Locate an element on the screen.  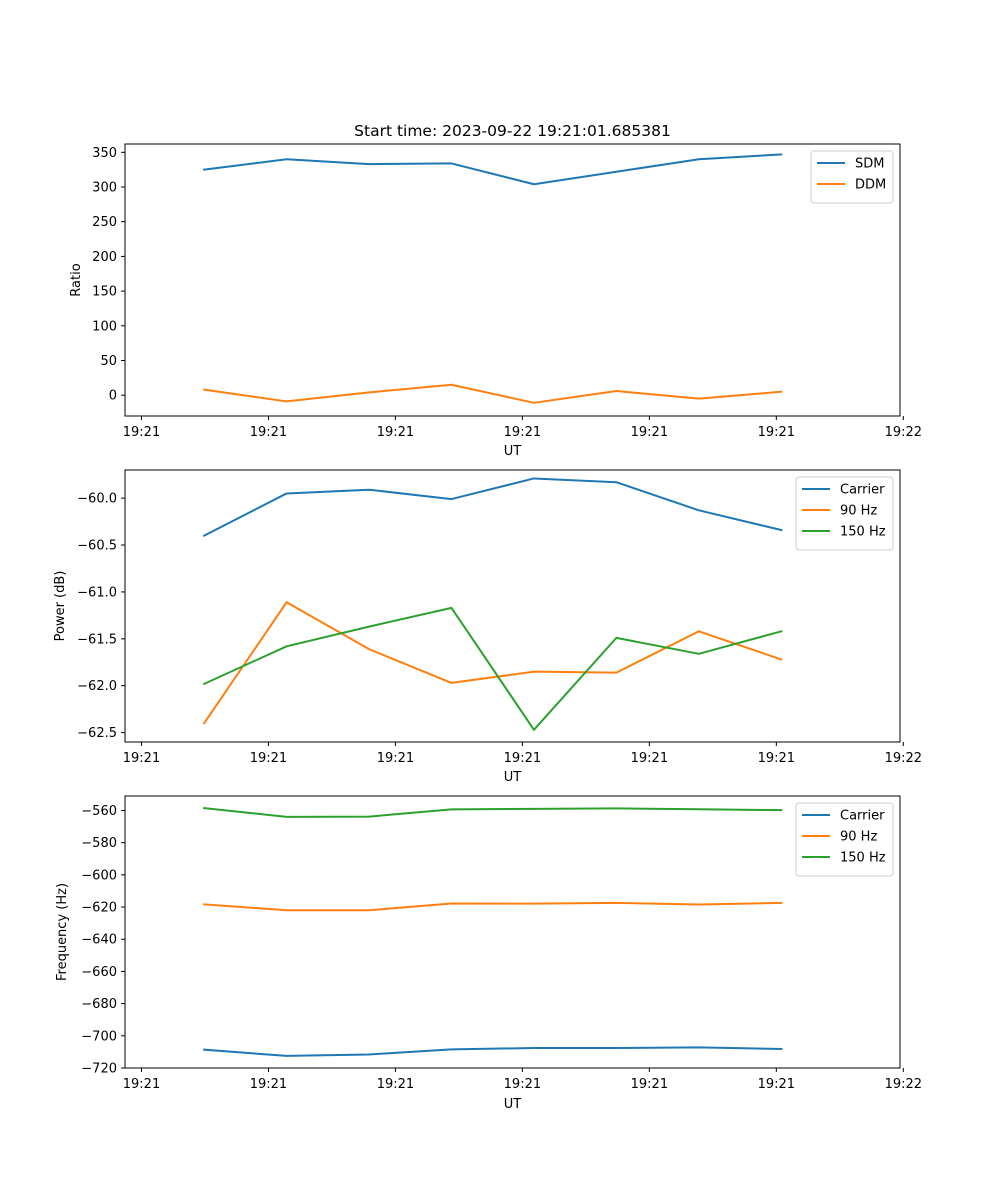
y-tick-label: −61.5 is located at coordinates (97, 639).